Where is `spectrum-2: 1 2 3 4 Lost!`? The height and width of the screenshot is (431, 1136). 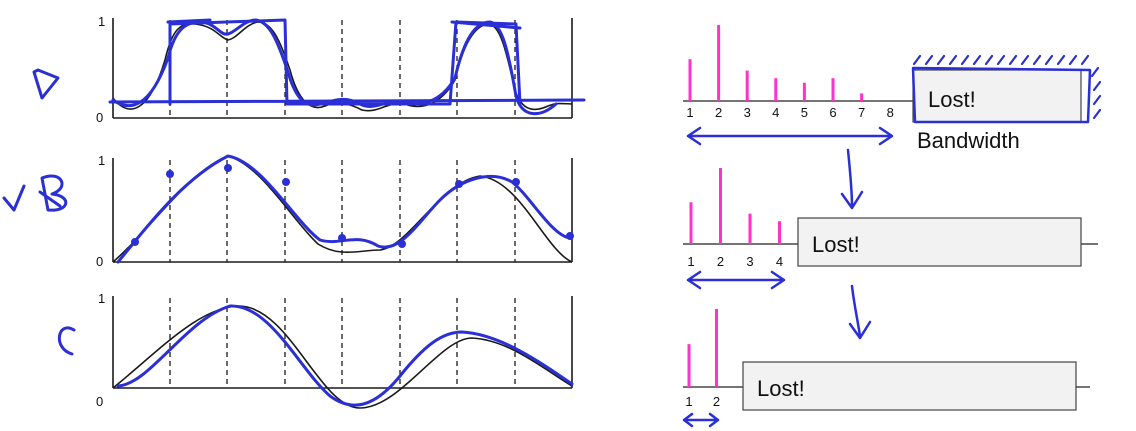
spectrum-2: 1 2 3 4 Lost! is located at coordinates (890, 254).